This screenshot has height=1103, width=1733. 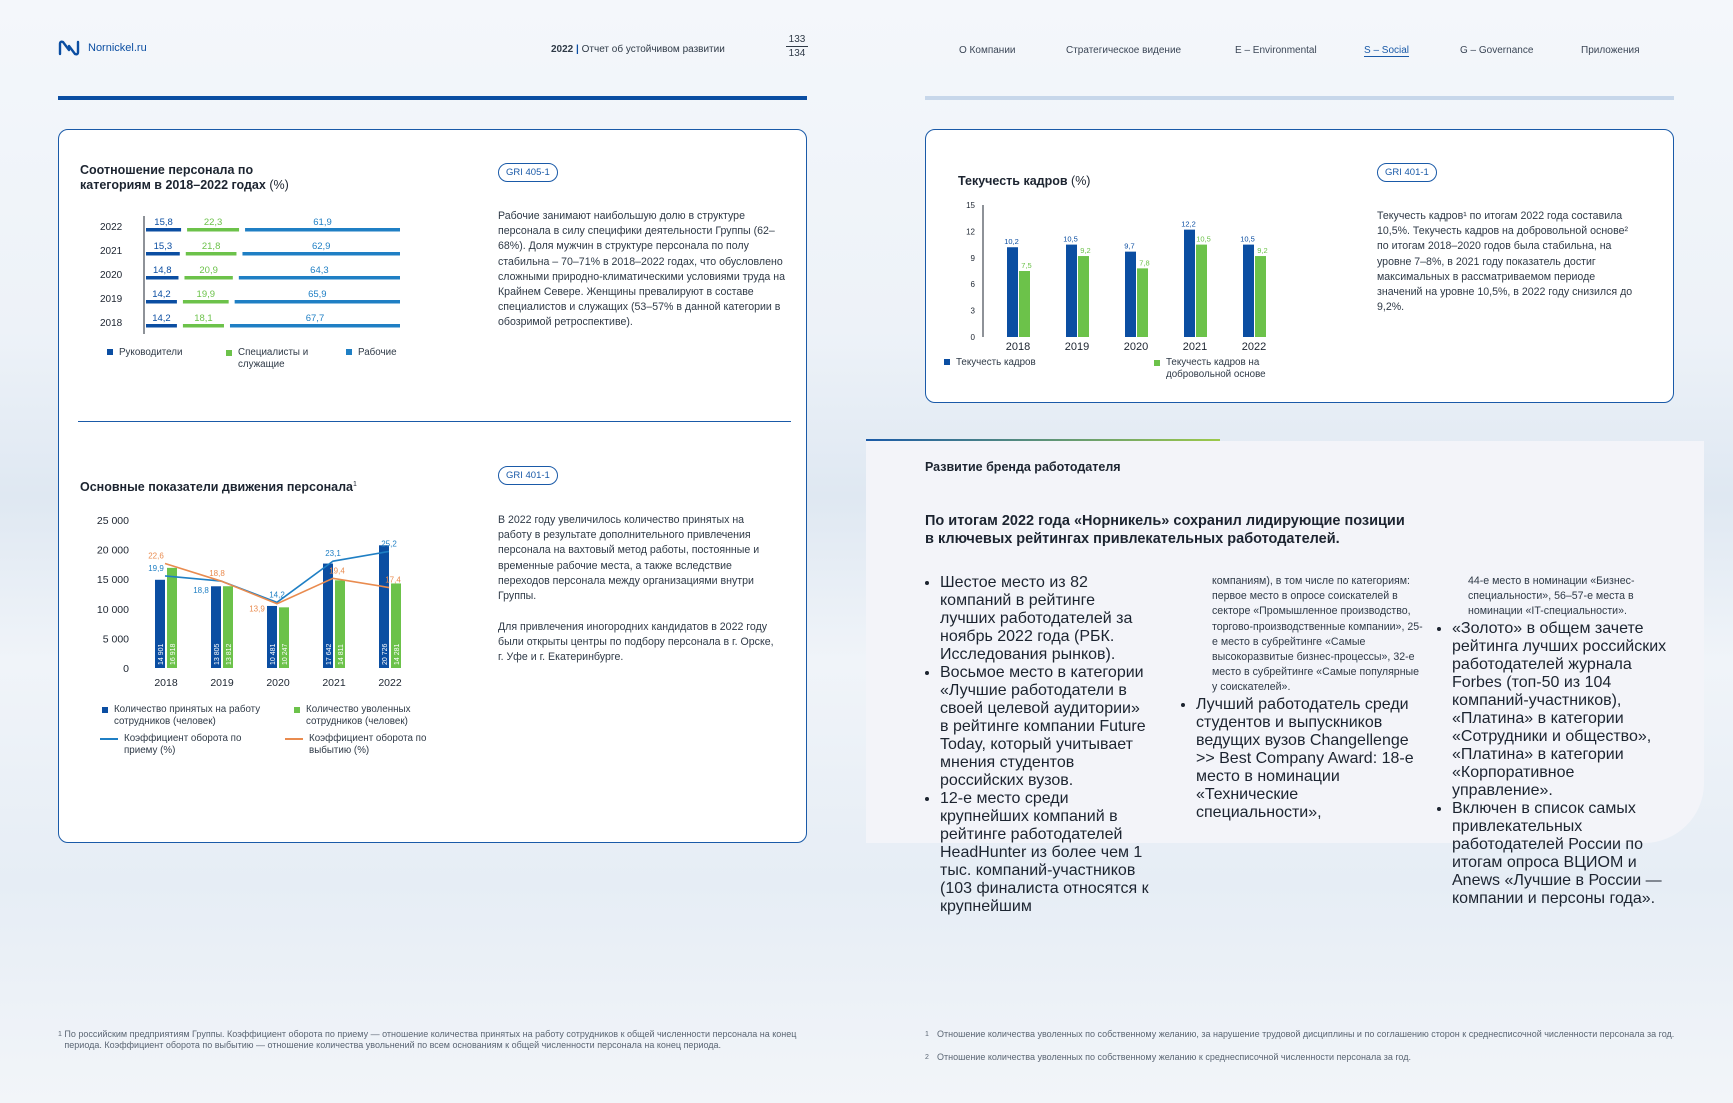 What do you see at coordinates (1276, 50) in the screenshot?
I see `nav-environmental: E – Environmental` at bounding box center [1276, 50].